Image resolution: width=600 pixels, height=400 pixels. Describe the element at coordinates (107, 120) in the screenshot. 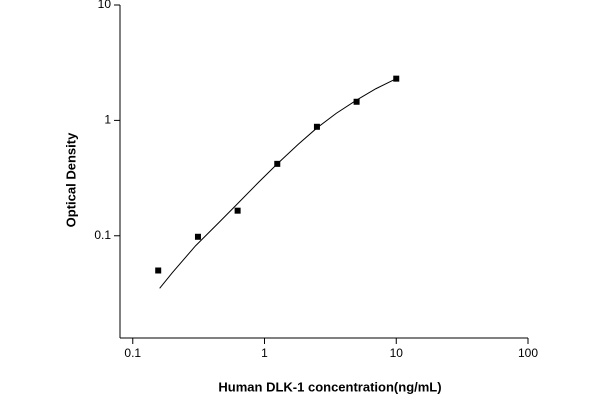

I see `y-tick-label: 1` at that location.